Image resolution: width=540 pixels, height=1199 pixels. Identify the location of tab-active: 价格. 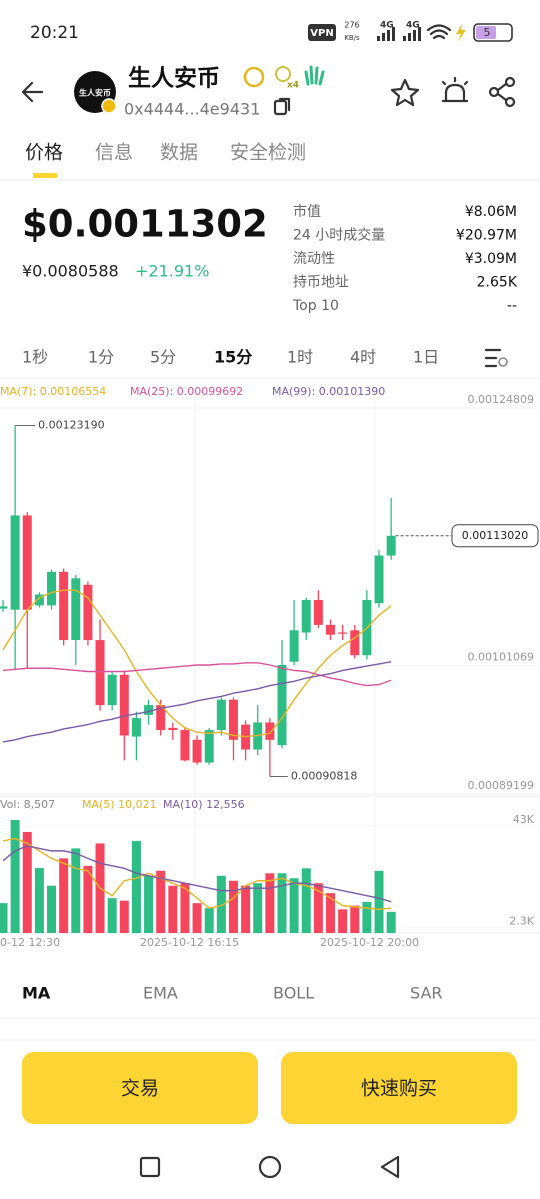
(44, 153).